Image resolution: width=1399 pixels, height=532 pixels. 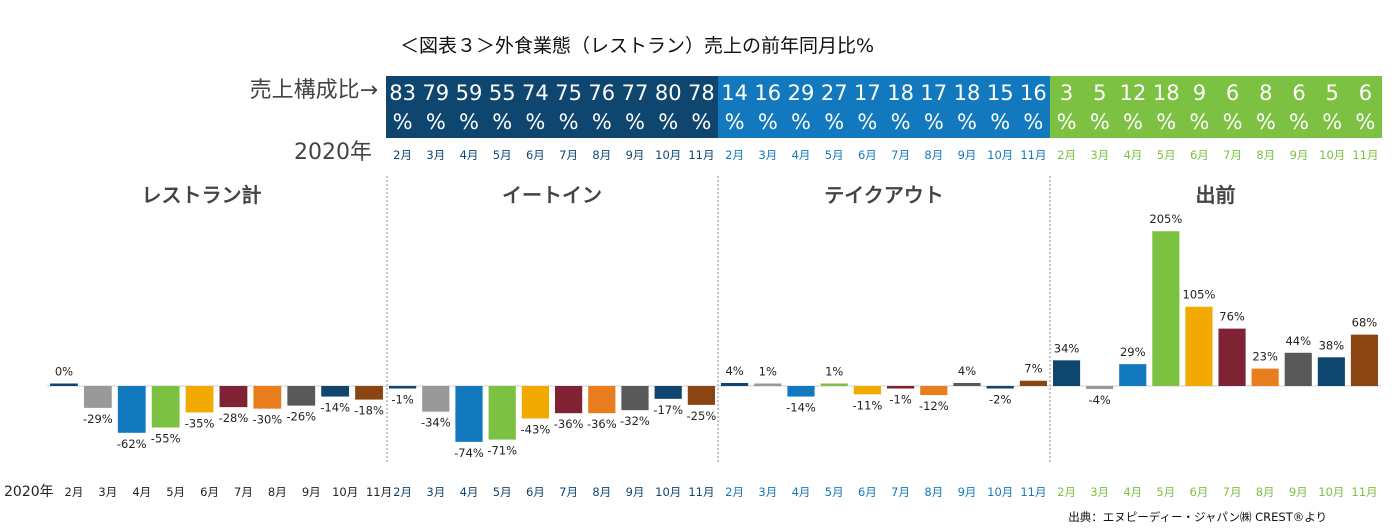 I want to click on year-label-bottom: 2020年, so click(x=29, y=492).